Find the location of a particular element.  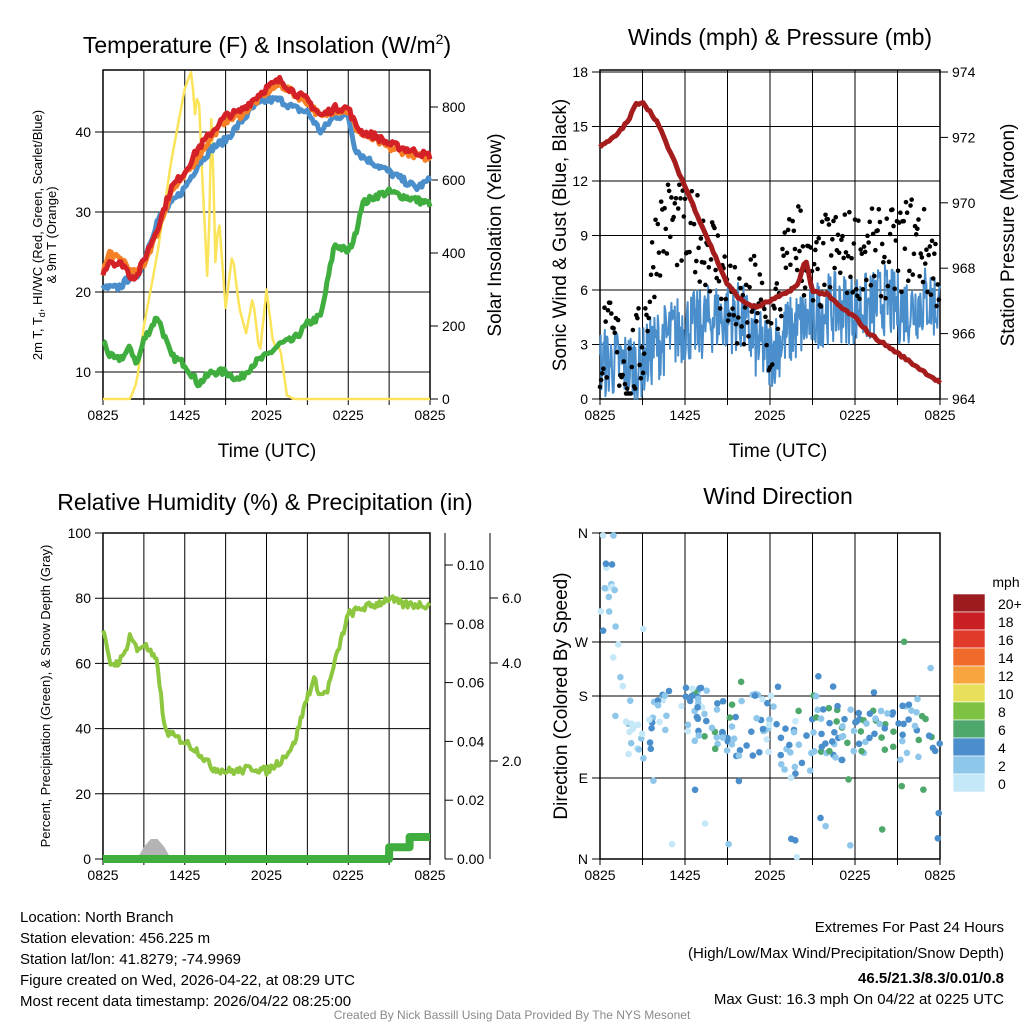

precip-tick-label: 0.10 is located at coordinates (470, 565).